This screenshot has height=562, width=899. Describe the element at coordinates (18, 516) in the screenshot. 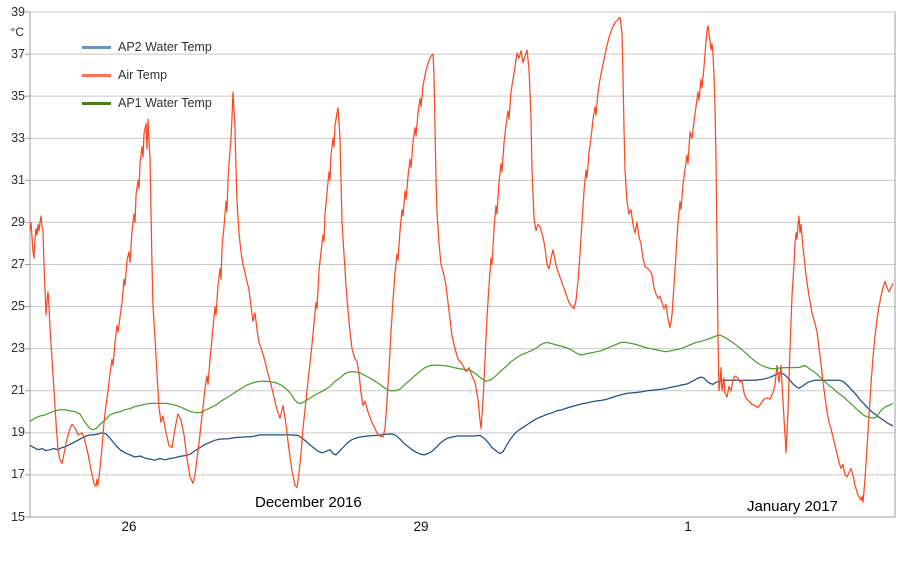

I see `y-axis-label-15: 15` at that location.